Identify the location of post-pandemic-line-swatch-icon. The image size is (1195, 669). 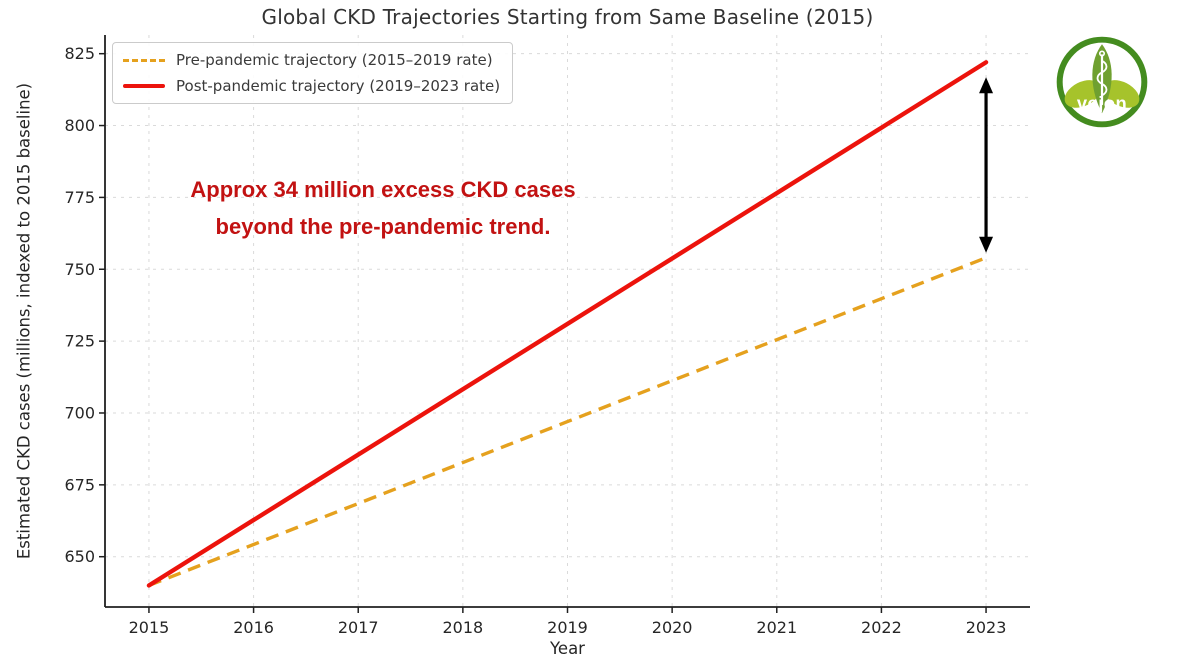
(144, 86).